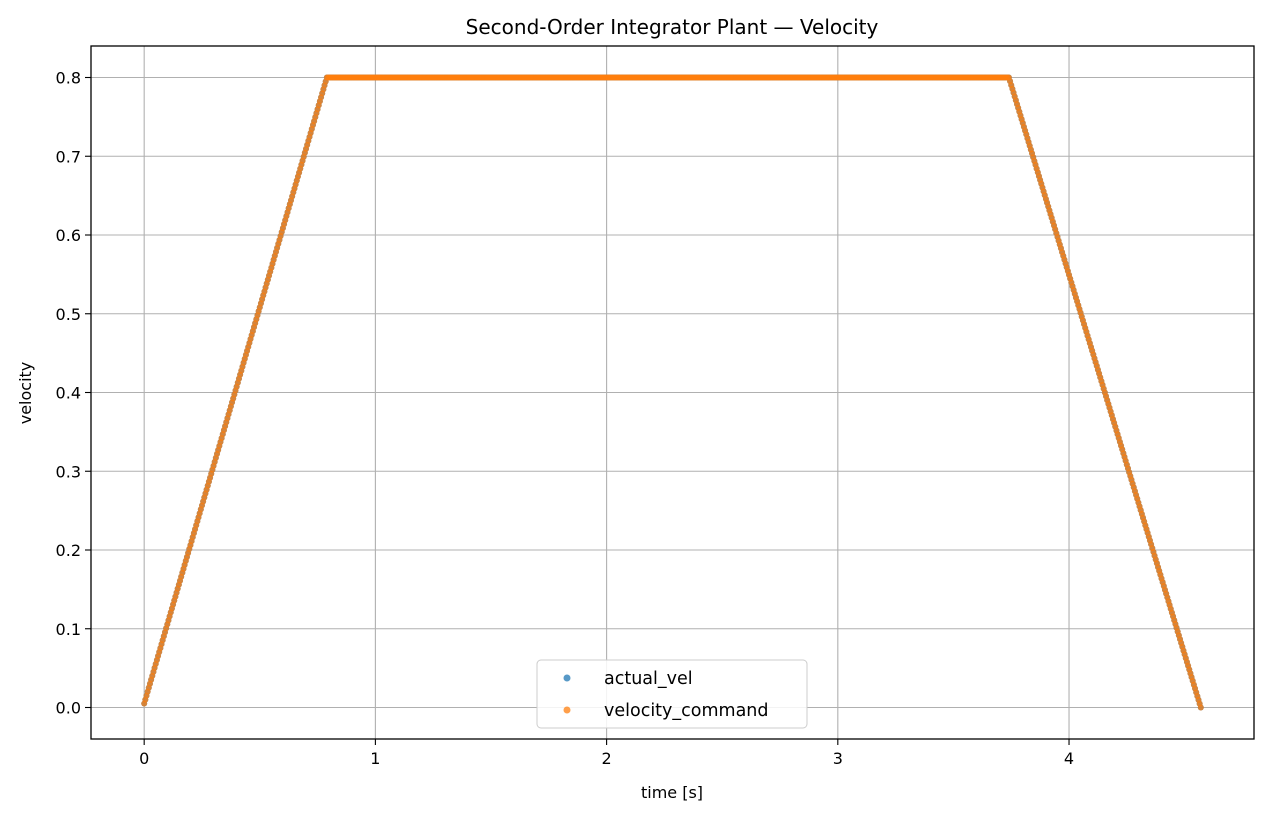  I want to click on y-tick-label: 0.4, so click(68, 393).